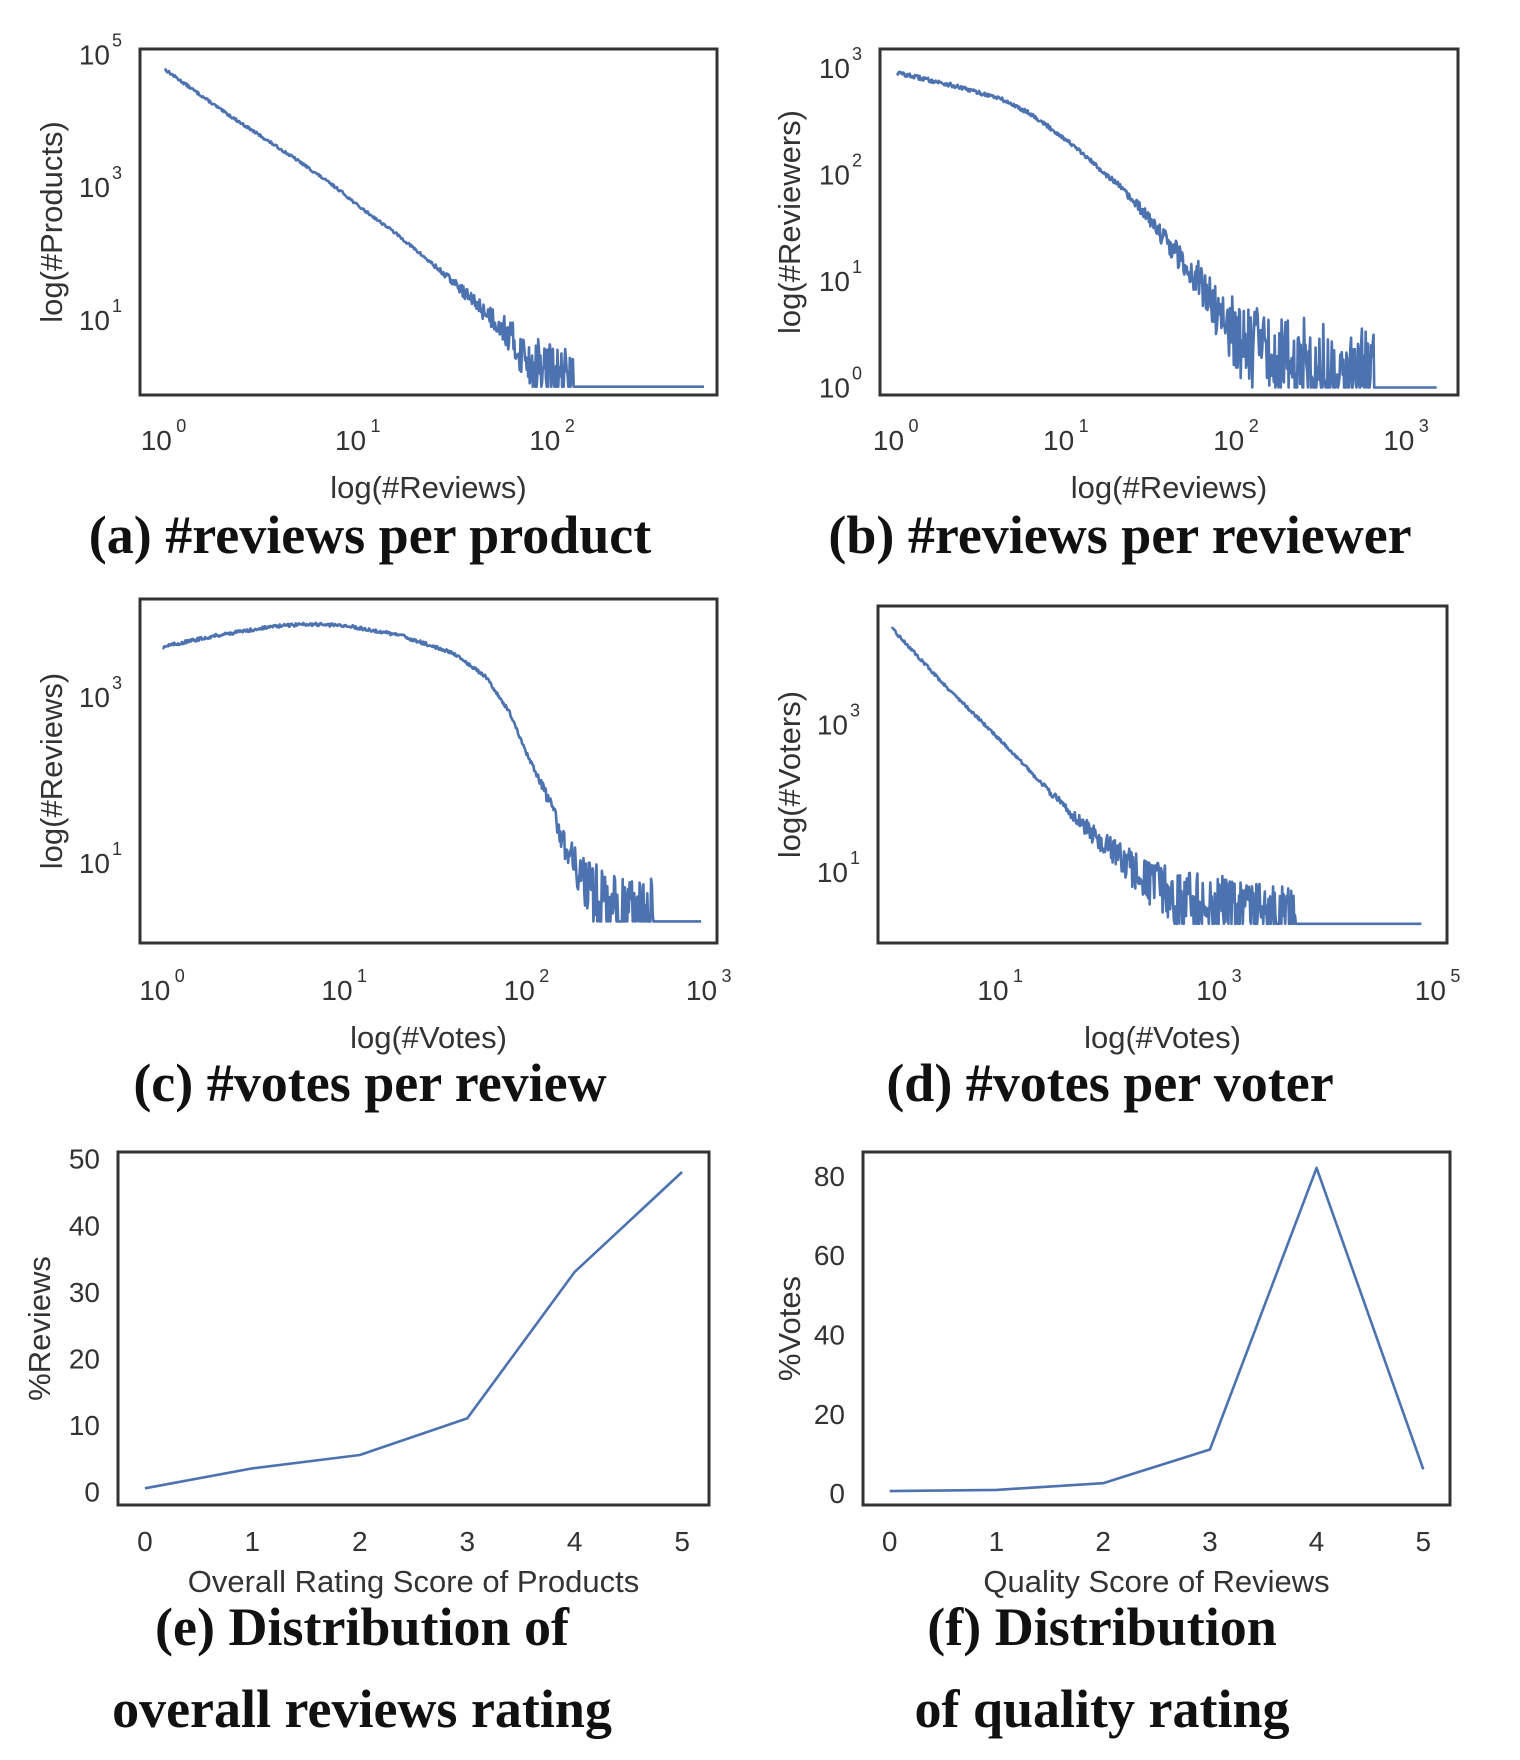 The image size is (1520, 1760). I want to click on plot-frame-e, so click(413, 1328).